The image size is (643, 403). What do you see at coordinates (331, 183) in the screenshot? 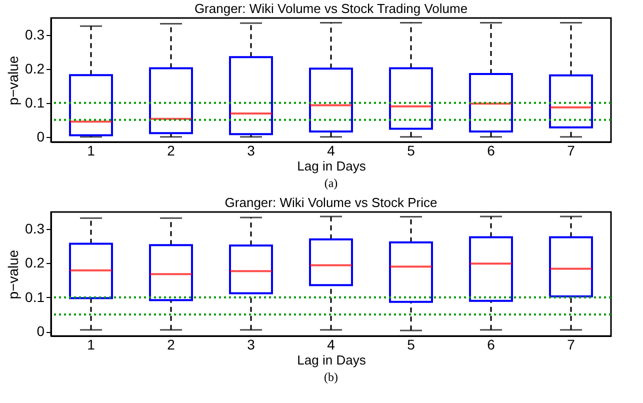
I see `text: (a)` at bounding box center [331, 183].